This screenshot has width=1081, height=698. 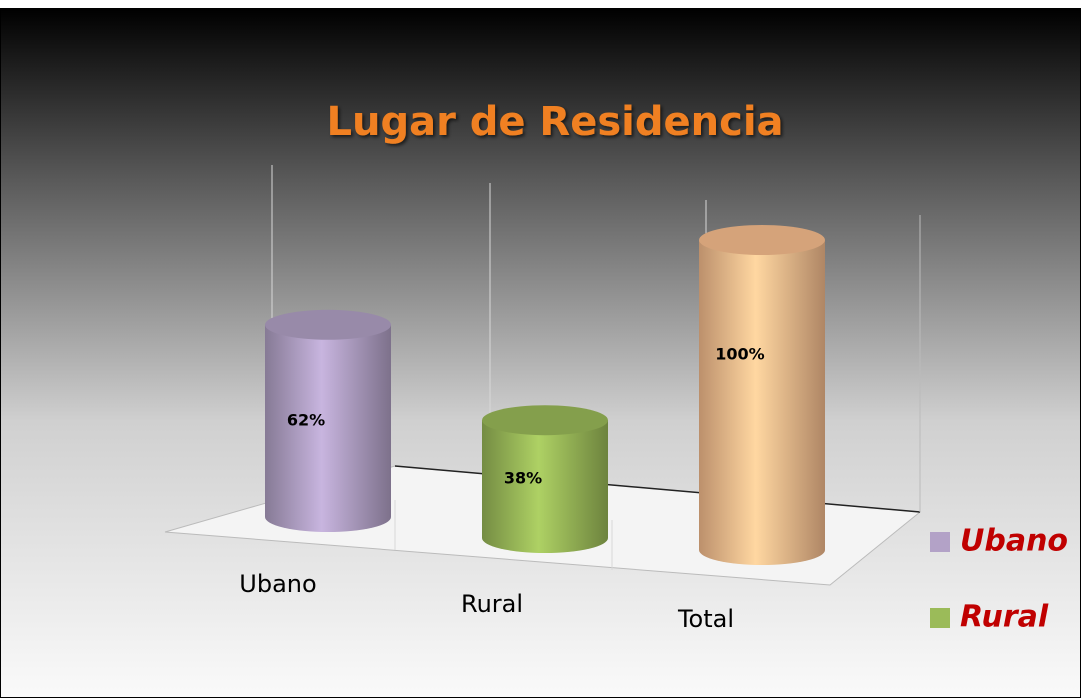 I want to click on x-tick-label: Rural, so click(x=492, y=604).